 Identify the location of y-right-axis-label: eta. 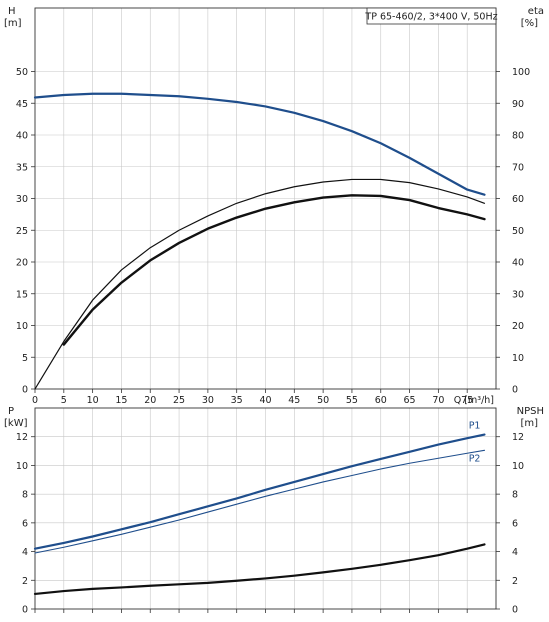
(536, 11).